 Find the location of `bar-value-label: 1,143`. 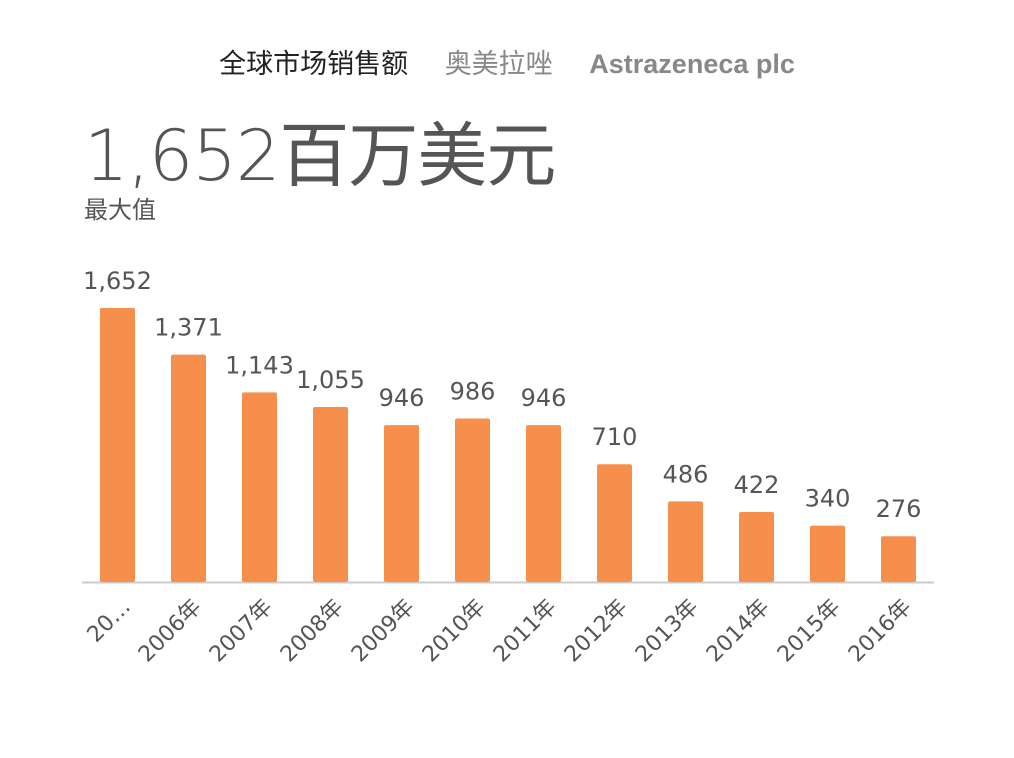

bar-value-label: 1,143 is located at coordinates (259, 365).